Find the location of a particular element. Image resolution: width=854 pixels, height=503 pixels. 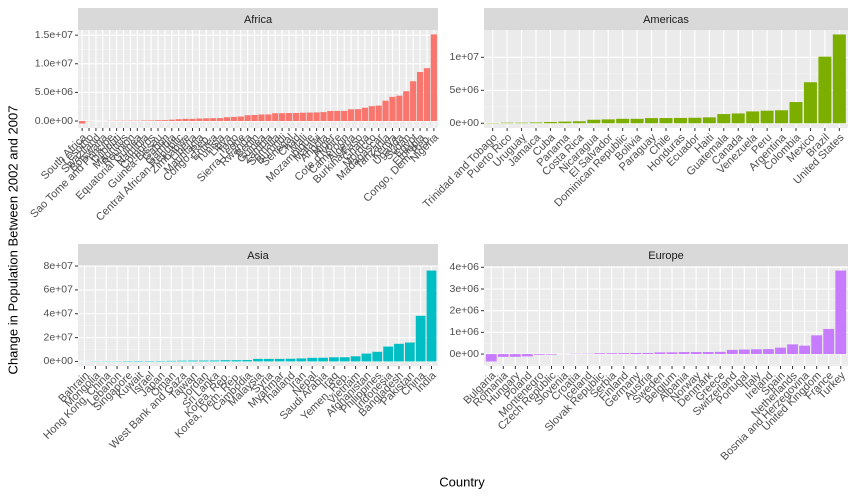

y-tick-label: 1.5e+07 is located at coordinates (54, 35).